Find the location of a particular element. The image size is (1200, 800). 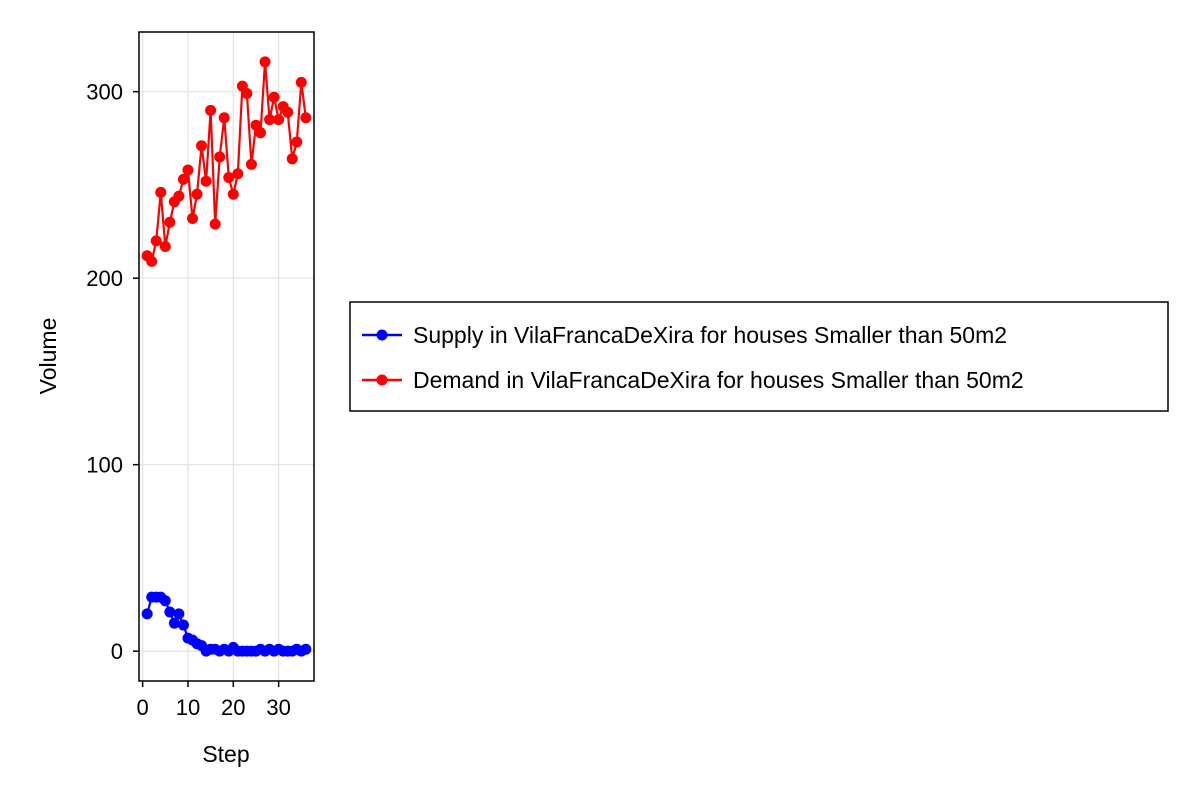

y-tick-label: 0 is located at coordinates (117, 651).